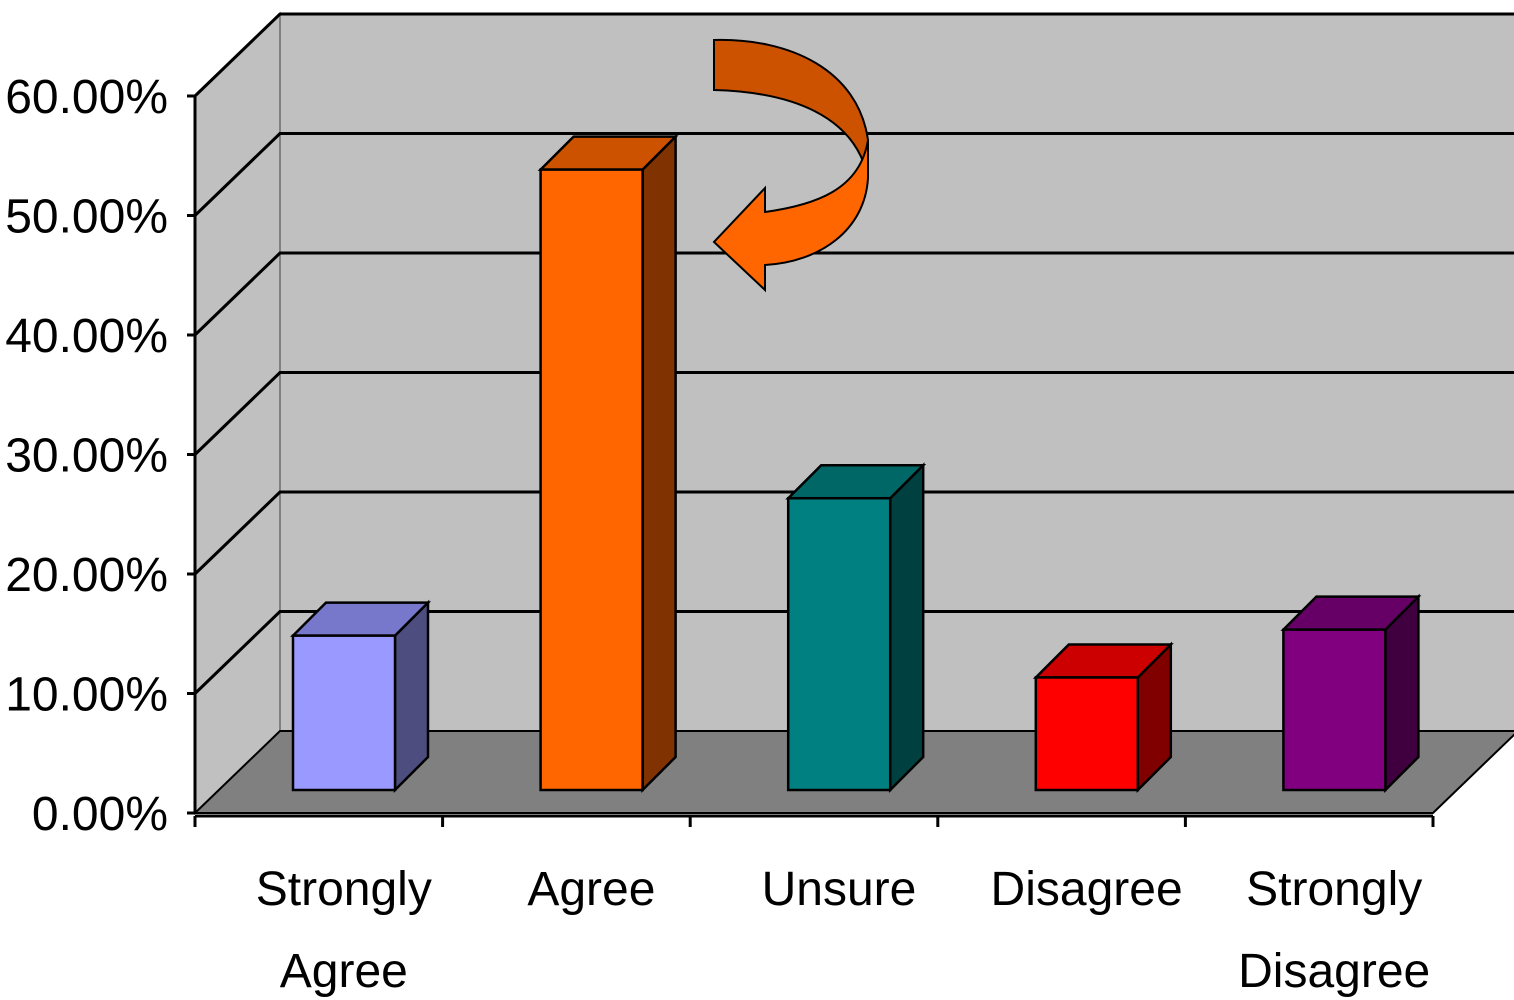  I want to click on x-tick-label: Strongly Disagree, so click(1334, 930).